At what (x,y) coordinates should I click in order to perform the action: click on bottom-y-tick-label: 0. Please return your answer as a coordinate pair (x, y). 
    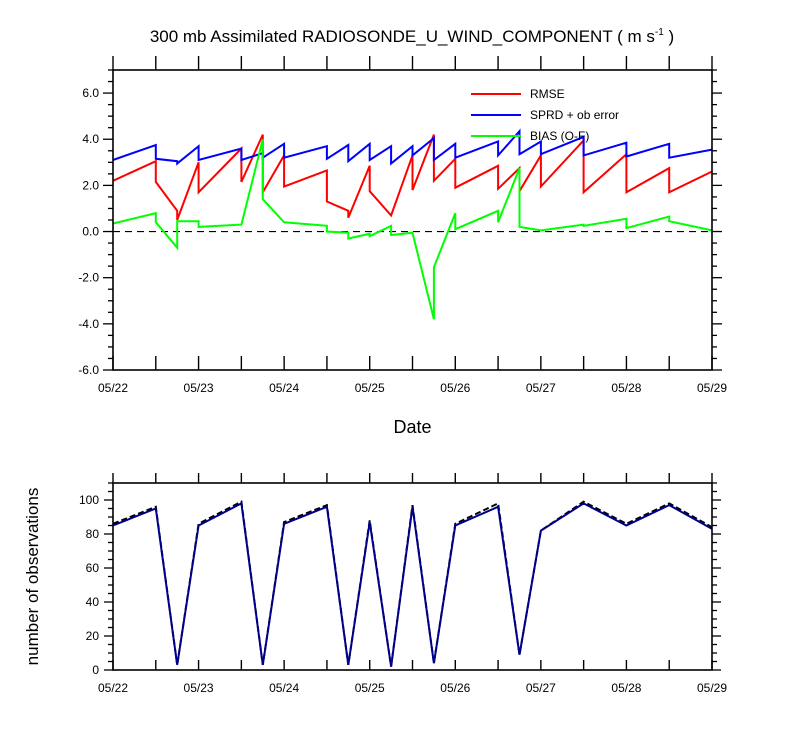
    Looking at the image, I should click on (95, 670).